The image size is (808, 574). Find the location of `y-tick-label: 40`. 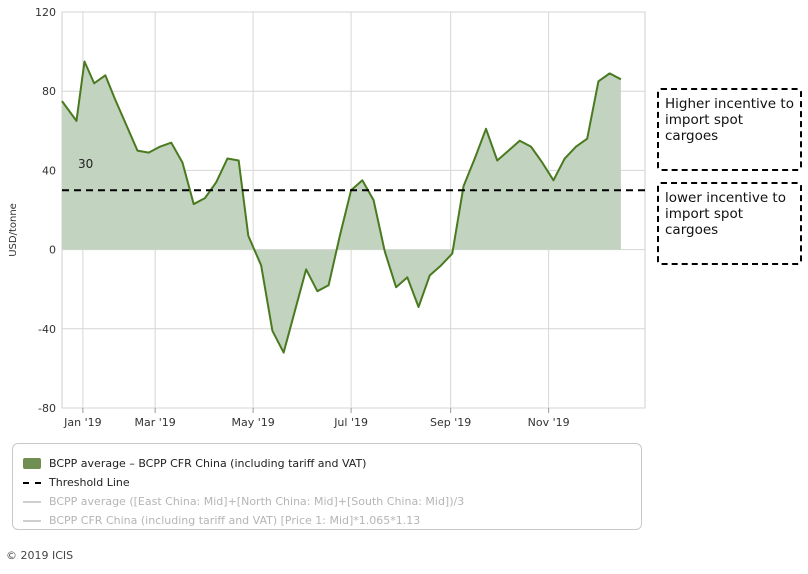

y-tick-label: 40 is located at coordinates (49, 170).